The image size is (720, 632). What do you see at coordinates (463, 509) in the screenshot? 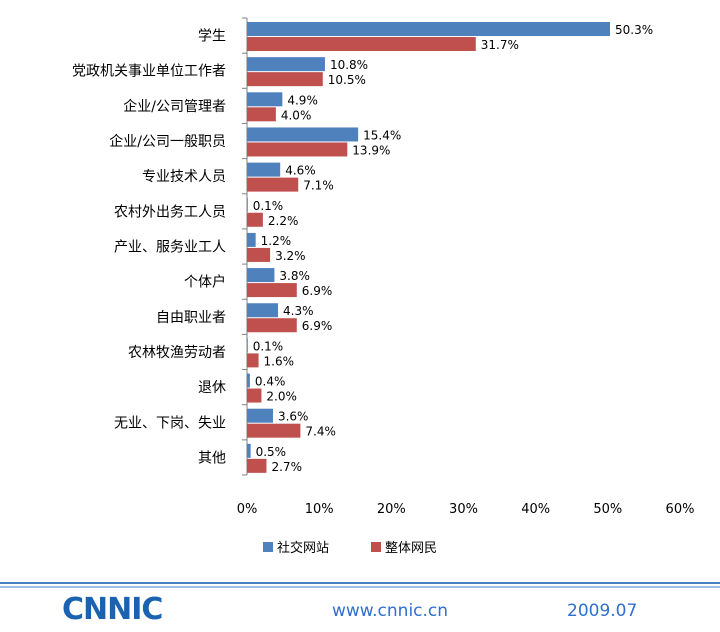
I see `x-tick-label: 30%` at bounding box center [463, 509].